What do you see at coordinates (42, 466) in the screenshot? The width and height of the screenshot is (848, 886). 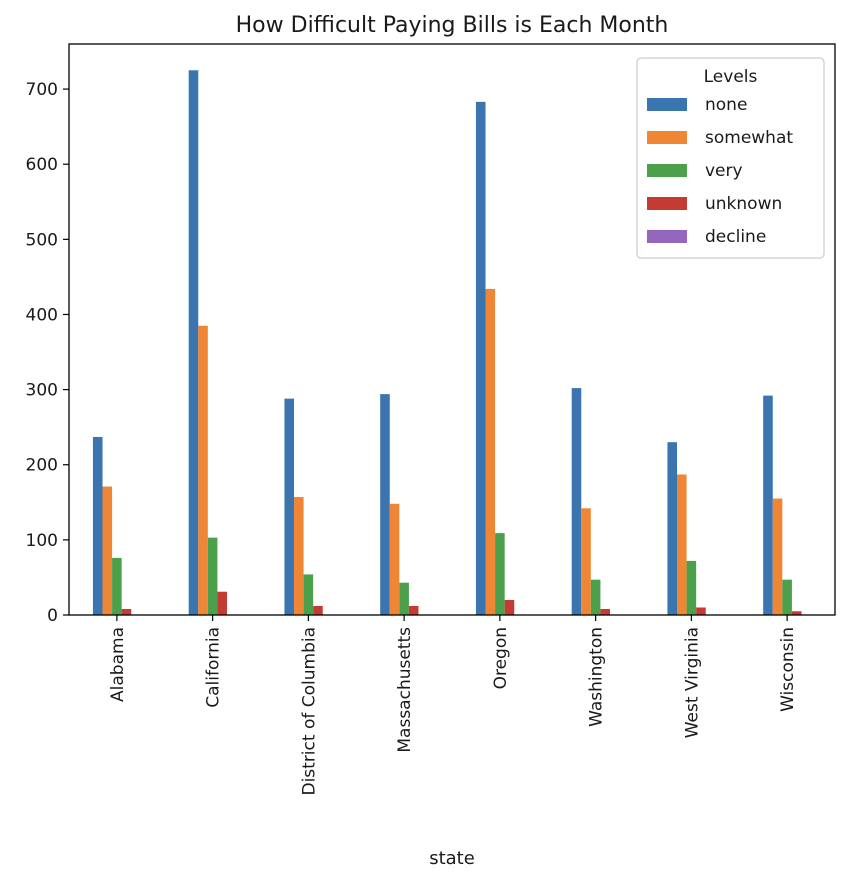 I see `y-tick-label: 200` at bounding box center [42, 466].